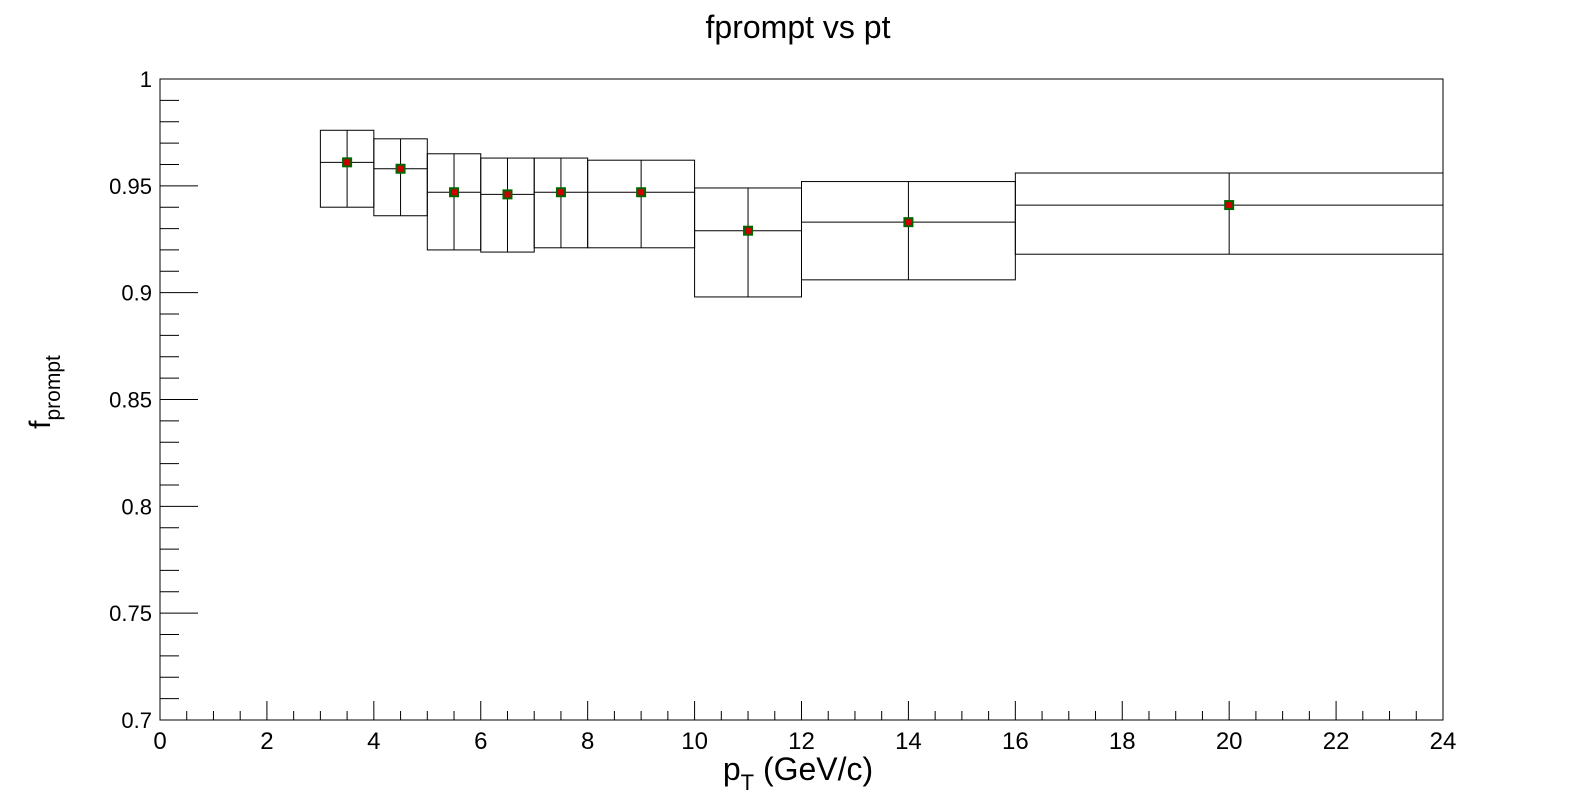  What do you see at coordinates (153, 400) in the screenshot?
I see `y-axis: 0.7 0.75 0.8 0.85 0.9 0.95 1` at bounding box center [153, 400].